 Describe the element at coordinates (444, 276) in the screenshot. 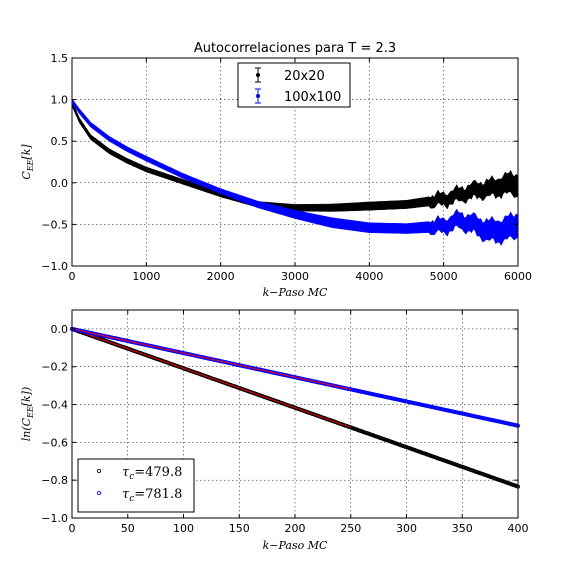

I see `top-x-tick-label: 5000` at that location.